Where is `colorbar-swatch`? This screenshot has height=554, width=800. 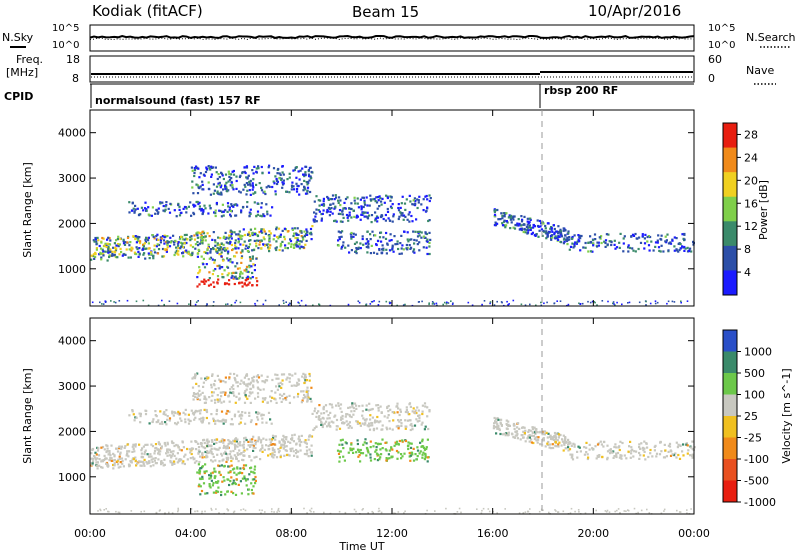 colorbar-swatch is located at coordinates (730, 341).